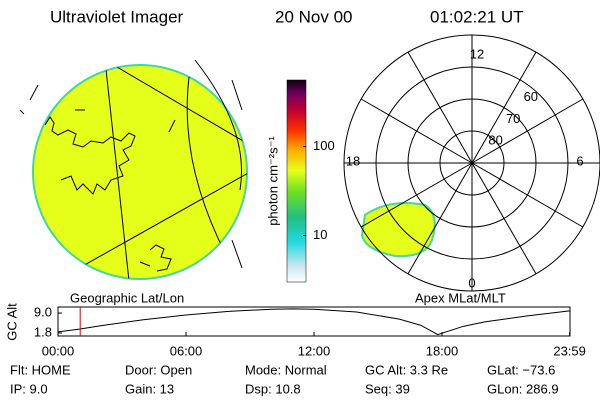  What do you see at coordinates (58, 350) in the screenshot?
I see `x-tick-label: 00:00` at bounding box center [58, 350].